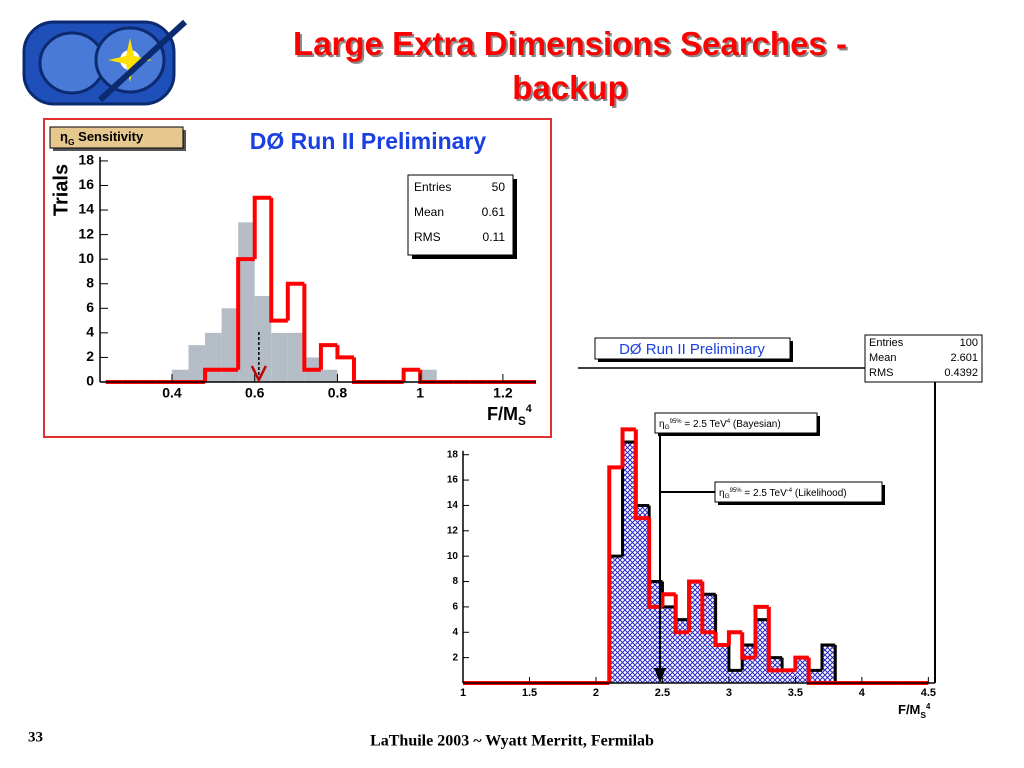 The height and width of the screenshot is (768, 1024). Describe the element at coordinates (494, 212) in the screenshot. I see `stats-value: 0.61` at that location.